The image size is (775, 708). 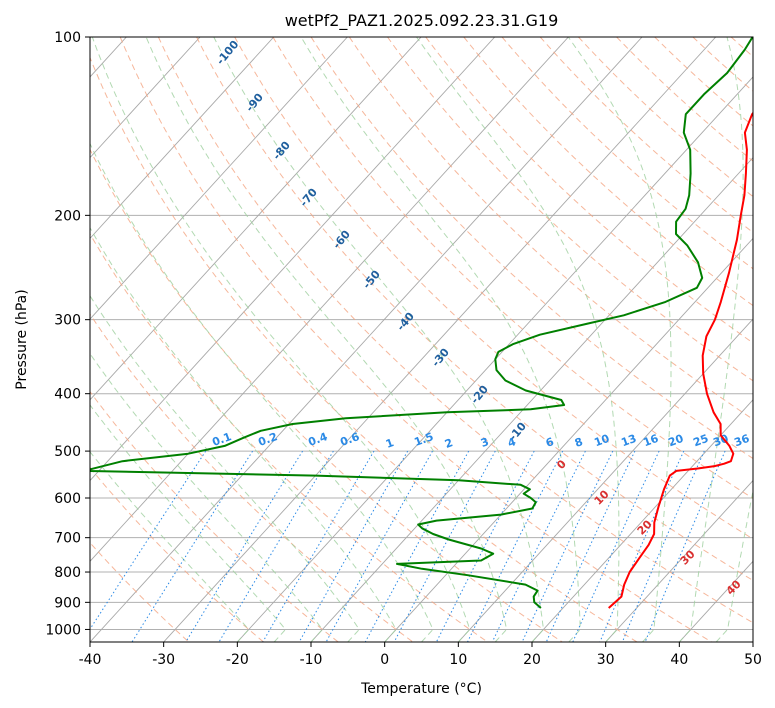 I want to click on mixing-ratio-label: 1, so click(x=390, y=443).